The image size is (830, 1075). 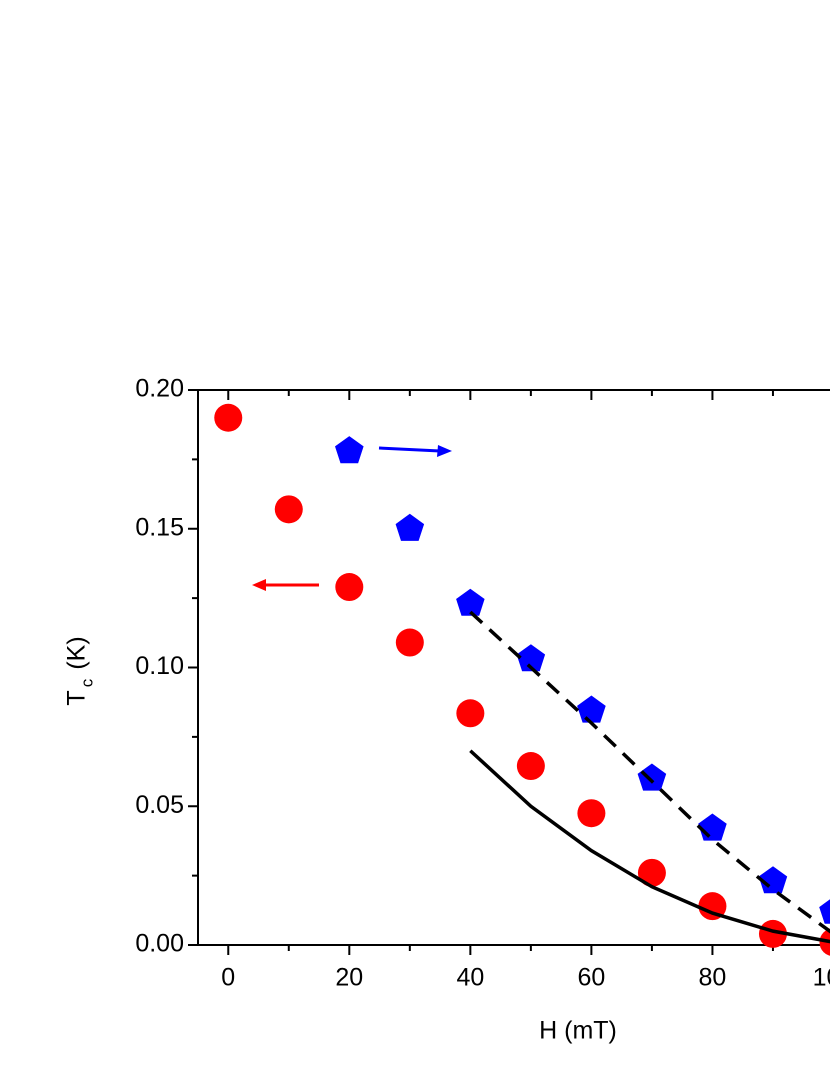 What do you see at coordinates (649, 846) in the screenshot?
I see `fit-line` at bounding box center [649, 846].